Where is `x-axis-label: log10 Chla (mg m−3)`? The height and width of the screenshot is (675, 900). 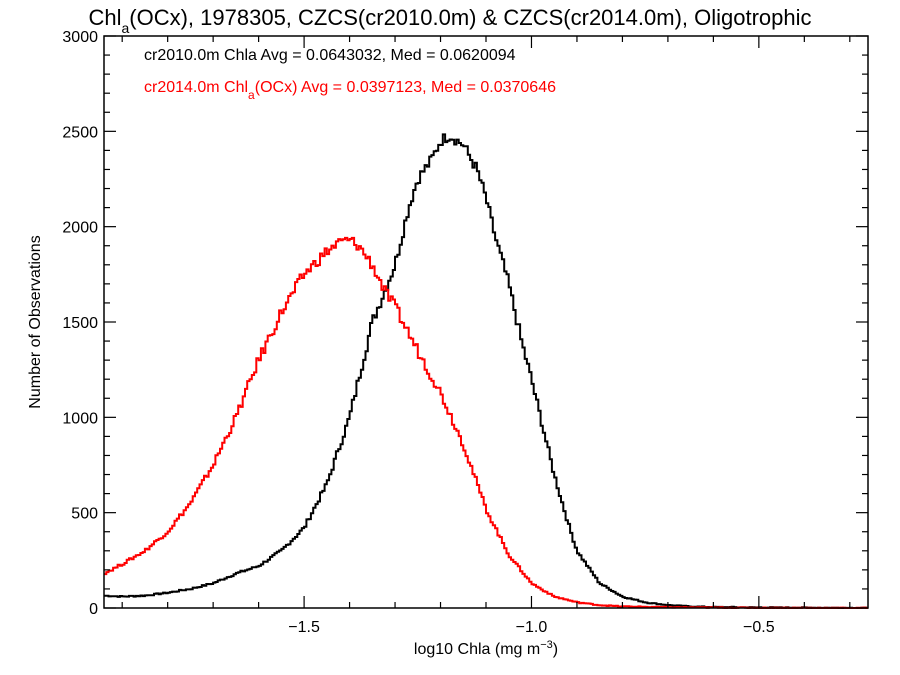
x-axis-label: log10 Chla (mg m−3) is located at coordinates (486, 648).